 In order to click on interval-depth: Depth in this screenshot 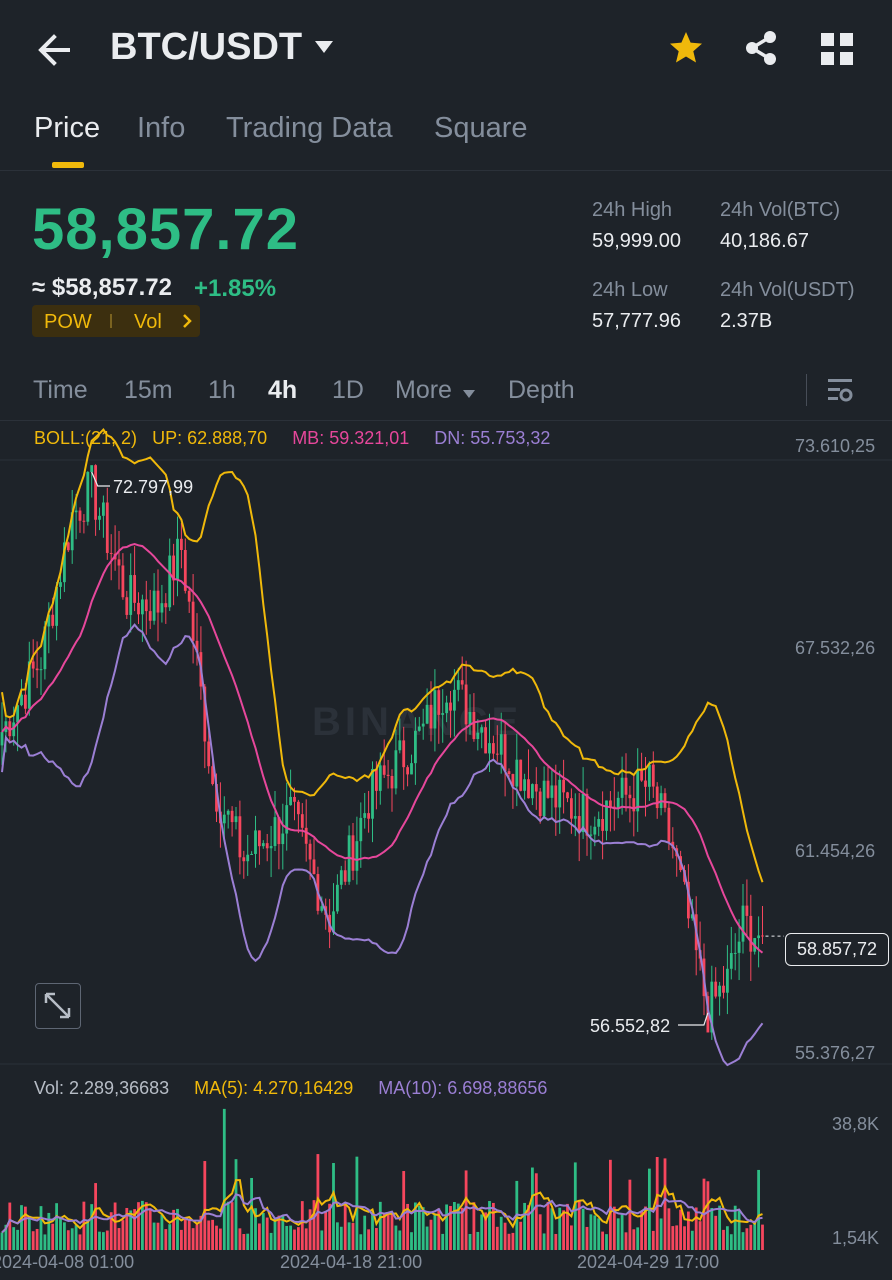, I will do `click(541, 390)`.